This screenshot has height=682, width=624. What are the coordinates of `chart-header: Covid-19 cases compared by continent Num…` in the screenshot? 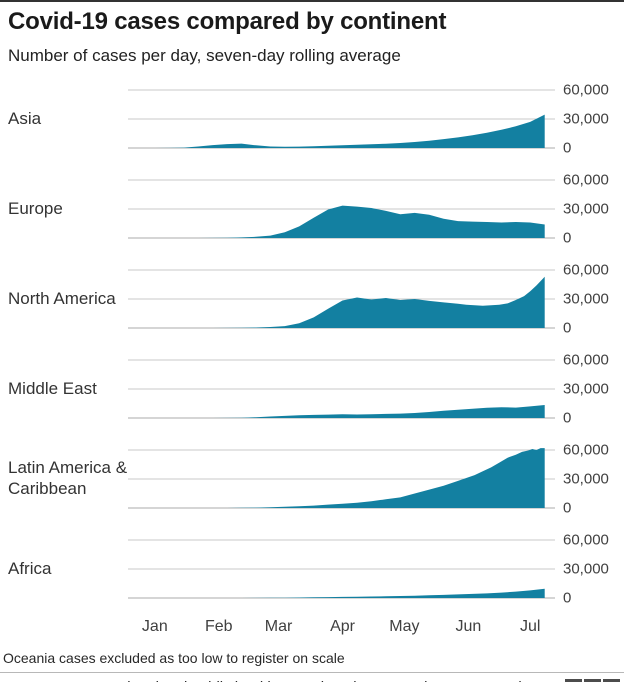 It's located at (312, 34).